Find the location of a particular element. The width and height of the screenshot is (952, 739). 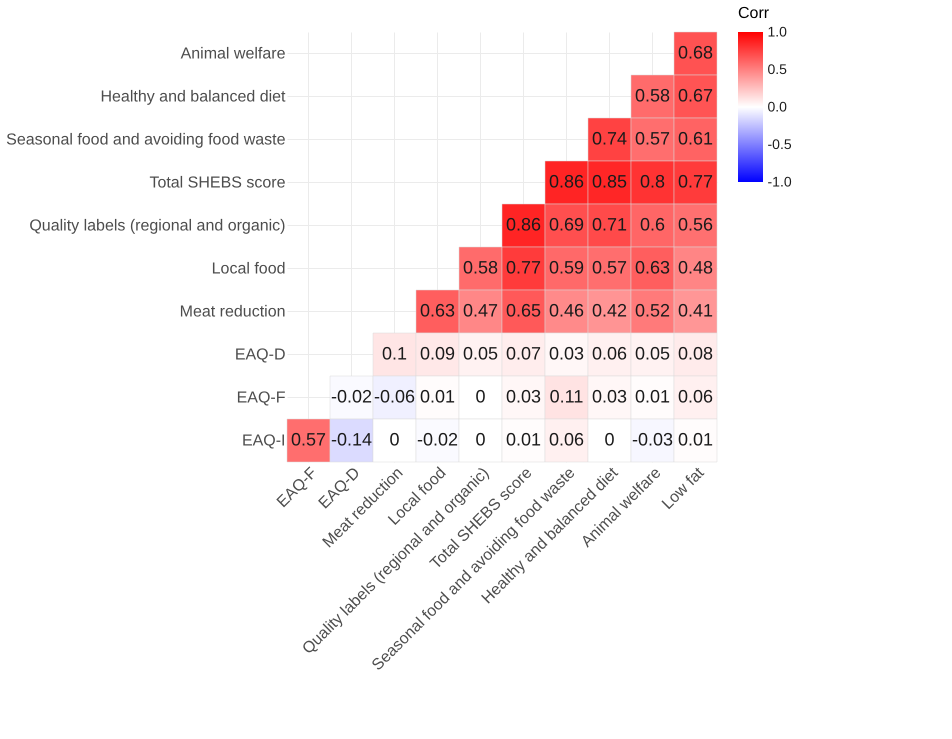

data-label: 0.42 is located at coordinates (610, 310).